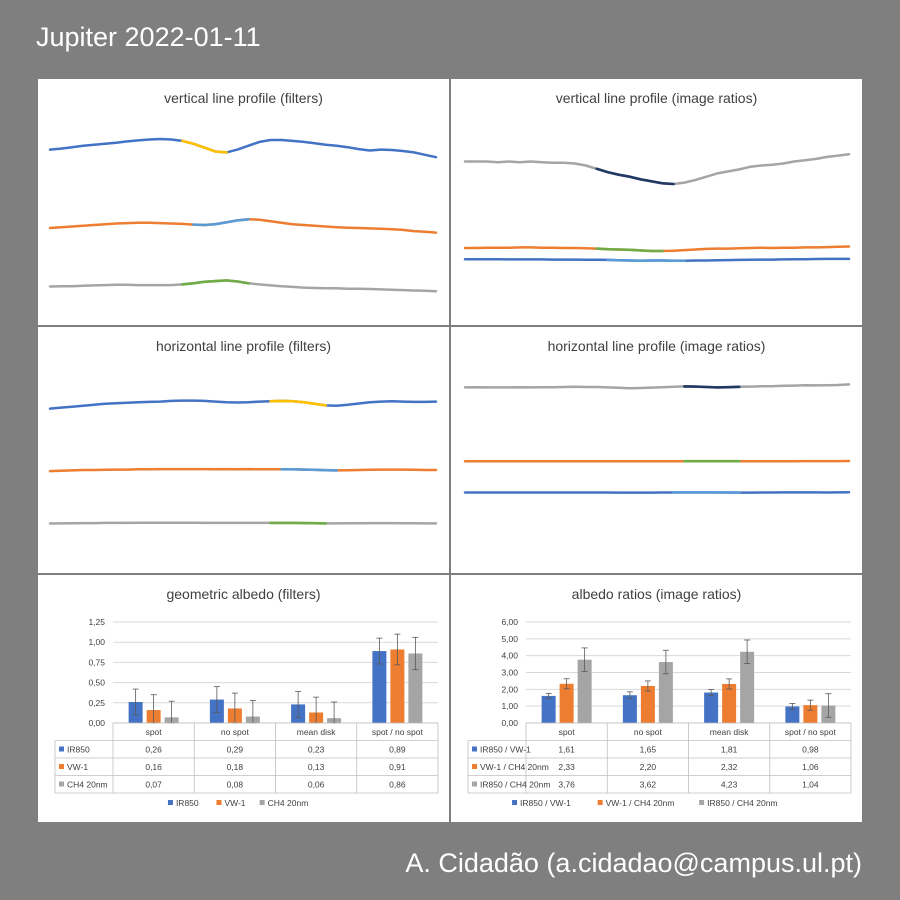  Describe the element at coordinates (810, 767) in the screenshot. I see `data-label: 1,06` at that location.